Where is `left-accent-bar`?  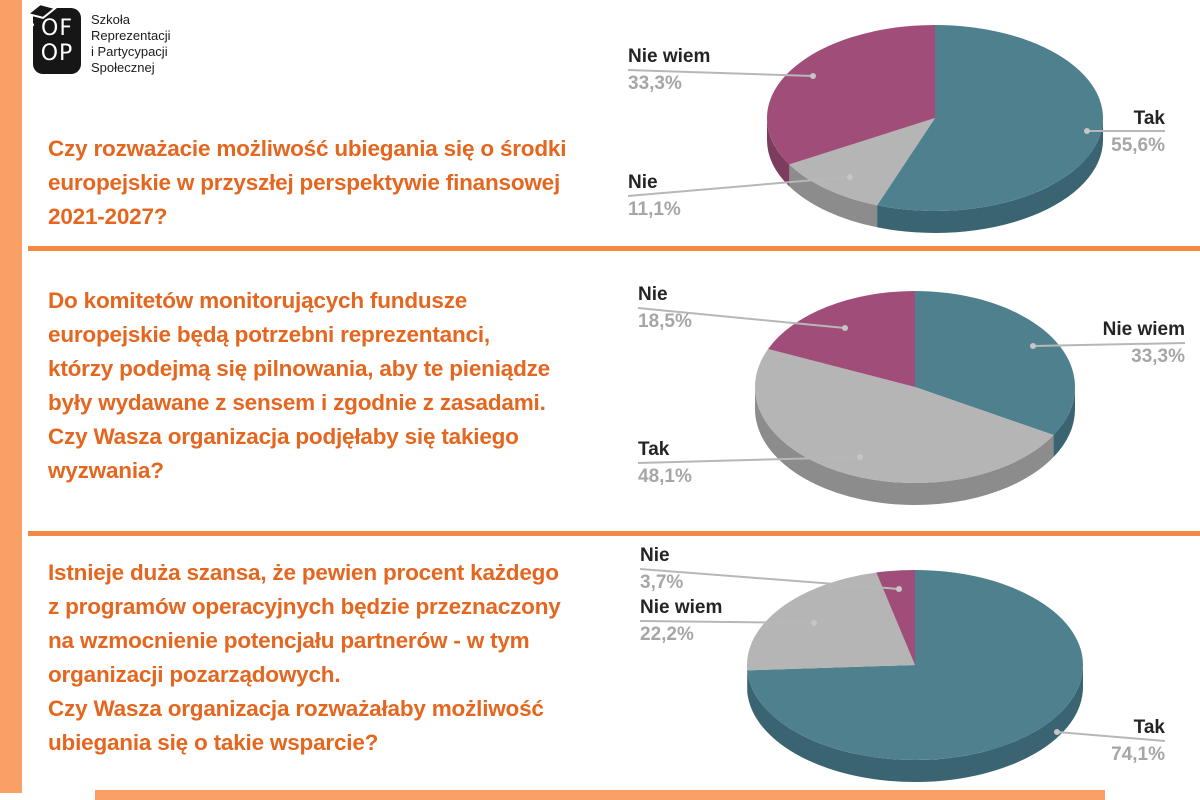
left-accent-bar is located at coordinates (11, 396).